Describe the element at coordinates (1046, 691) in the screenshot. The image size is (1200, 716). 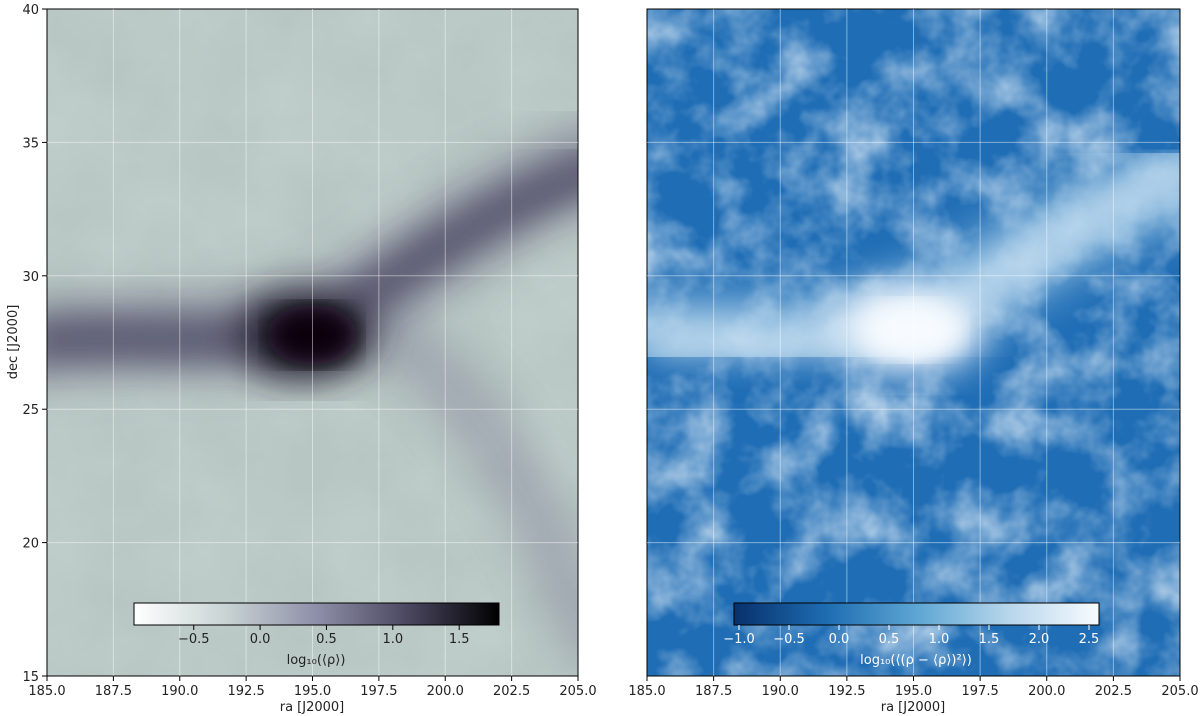
I see `right-xtick-label: 200.0` at that location.